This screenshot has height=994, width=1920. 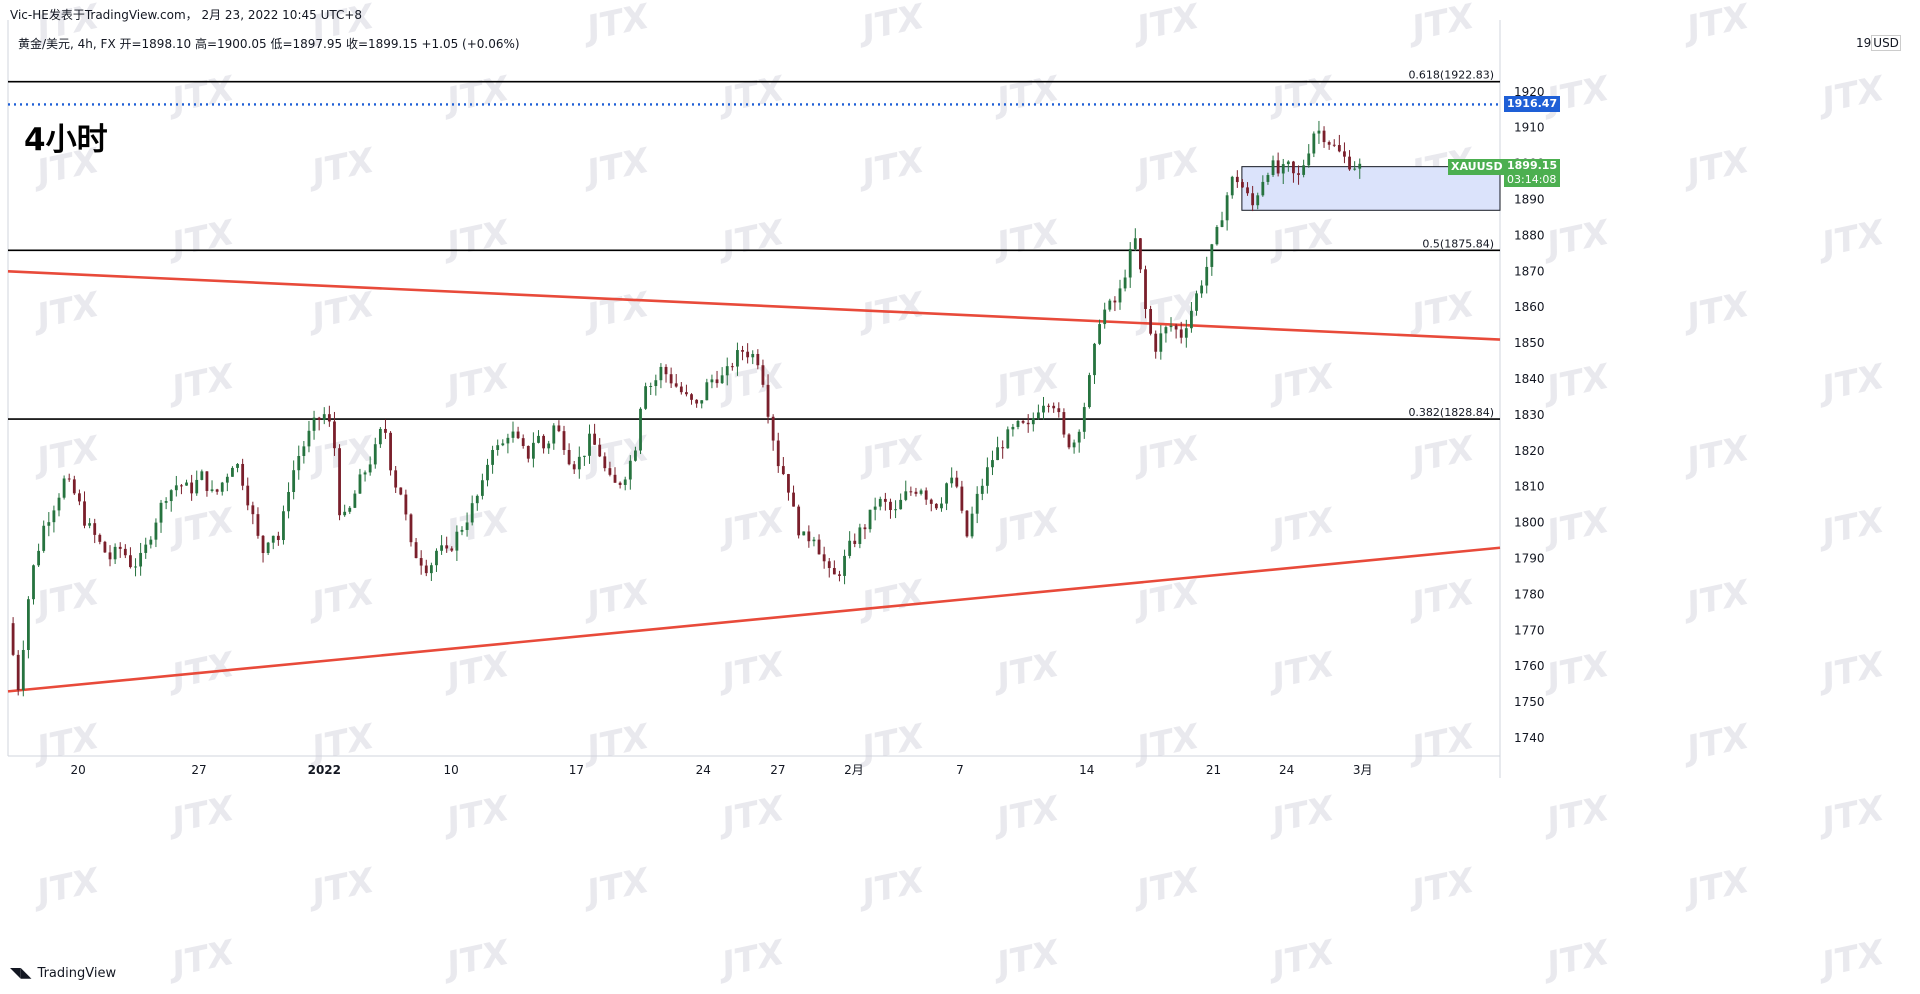 I want to click on price-tick-label: 1840, so click(x=1529, y=379).